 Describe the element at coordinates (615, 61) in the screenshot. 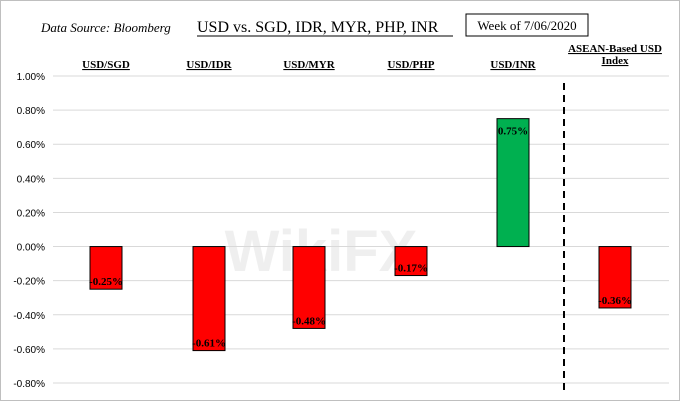

I see `category-label: Index` at that location.